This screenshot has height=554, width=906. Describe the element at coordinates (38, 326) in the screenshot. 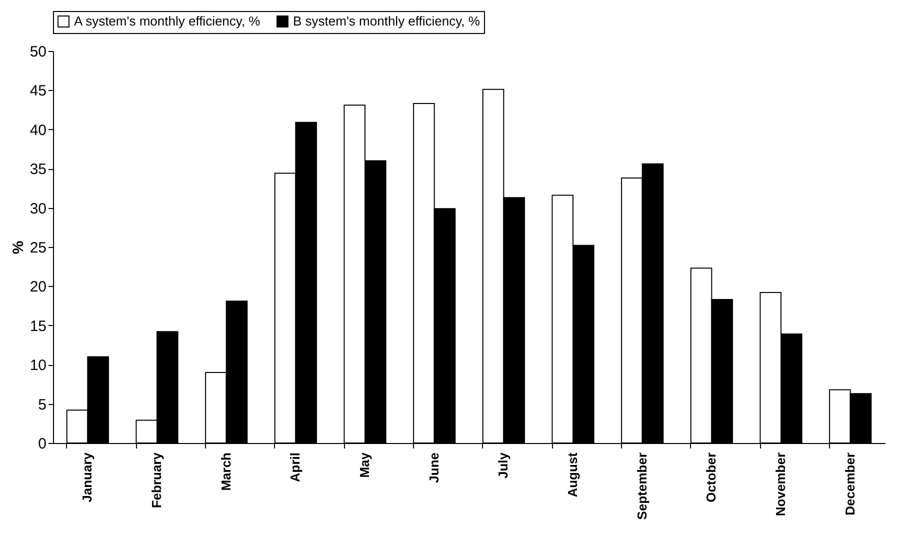

I see `y-tick-label: 15` at that location.